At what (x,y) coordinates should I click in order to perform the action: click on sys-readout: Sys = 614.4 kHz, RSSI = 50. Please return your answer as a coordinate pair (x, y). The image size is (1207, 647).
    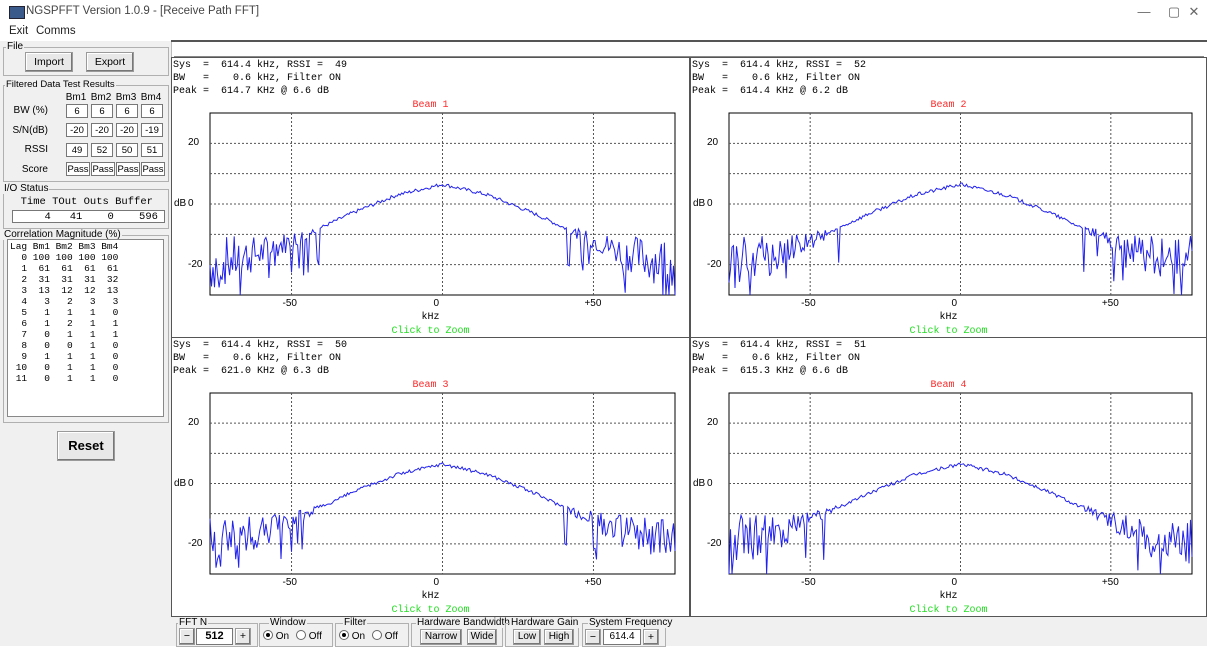
    Looking at the image, I should click on (260, 345).